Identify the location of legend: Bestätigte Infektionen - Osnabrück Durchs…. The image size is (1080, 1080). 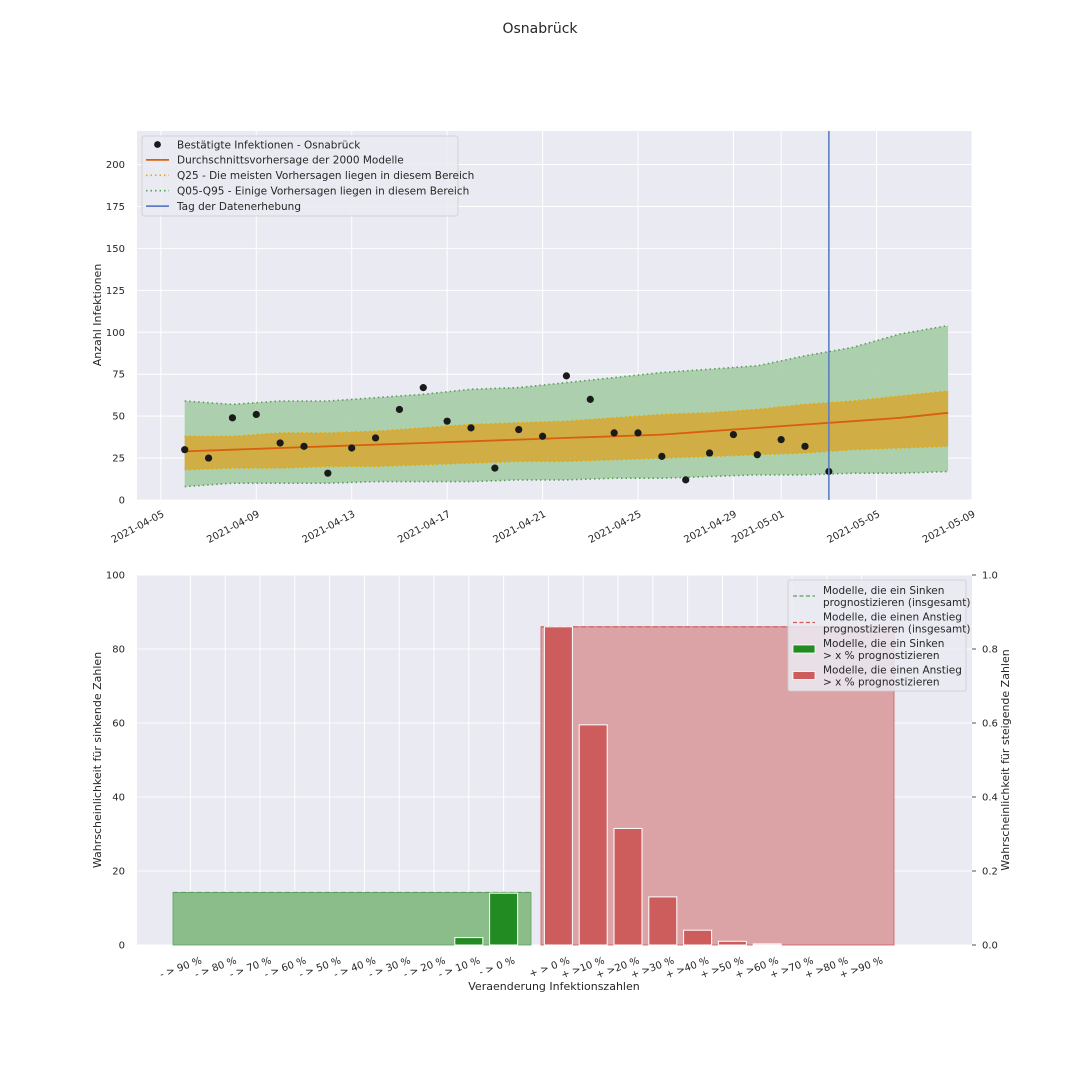
(307, 176).